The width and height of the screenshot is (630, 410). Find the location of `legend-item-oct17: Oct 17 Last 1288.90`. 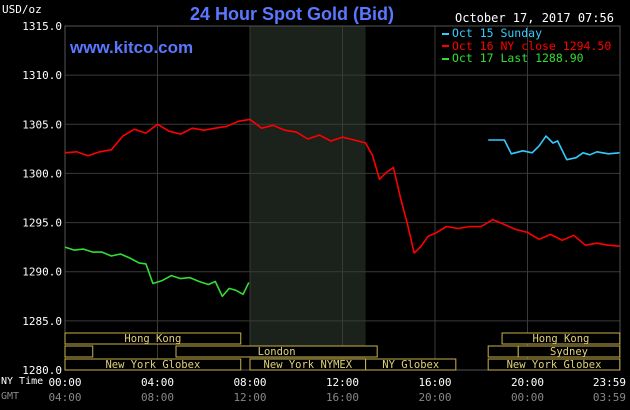

legend-item-oct17: Oct 17 Last 1288.90 is located at coordinates (526, 58).